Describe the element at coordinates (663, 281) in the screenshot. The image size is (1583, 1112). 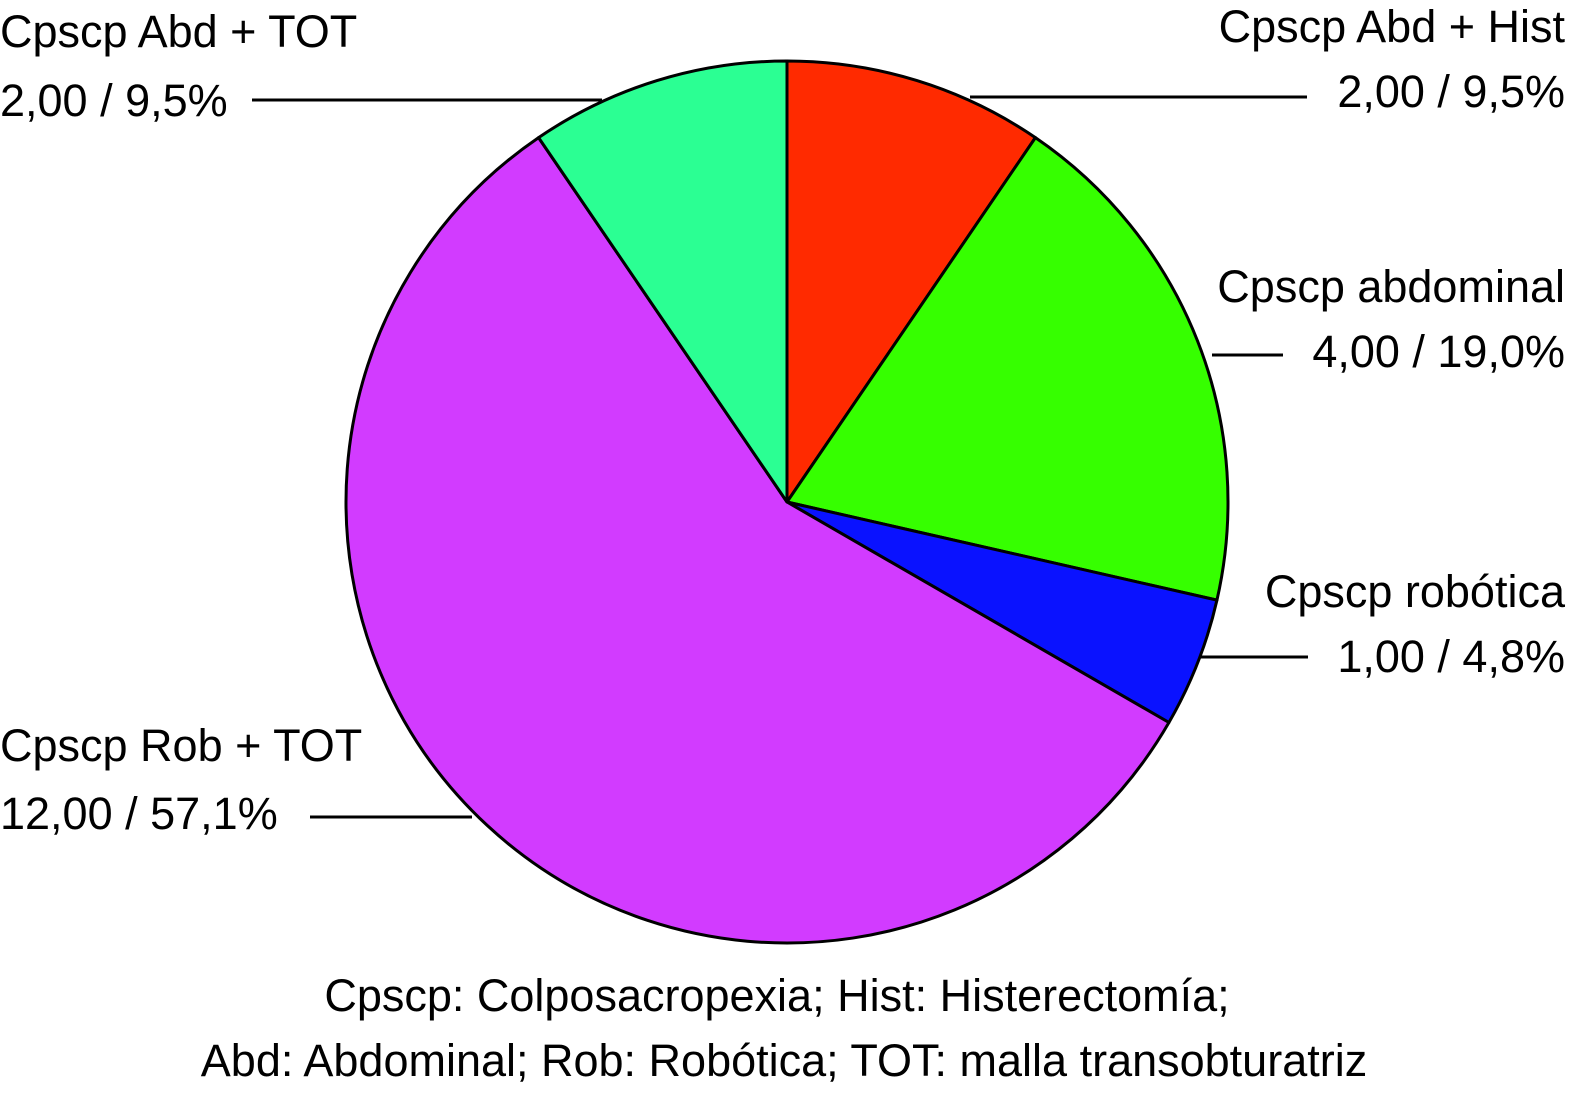
I see `pie-slice-cpscp-abd-tot` at that location.